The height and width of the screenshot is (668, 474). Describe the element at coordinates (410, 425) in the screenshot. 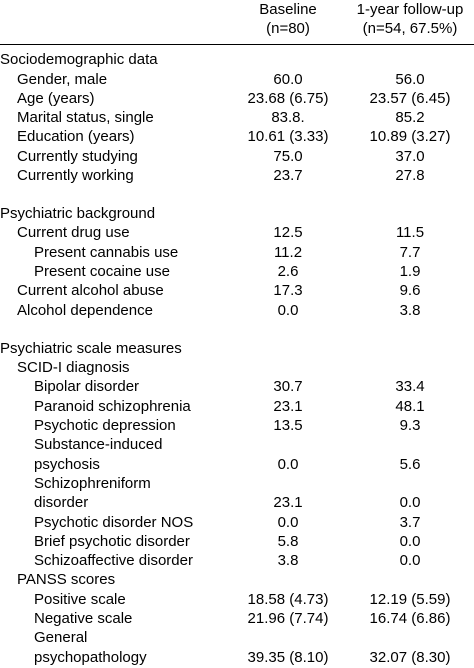

I see `followup-value: 9.3` at that location.